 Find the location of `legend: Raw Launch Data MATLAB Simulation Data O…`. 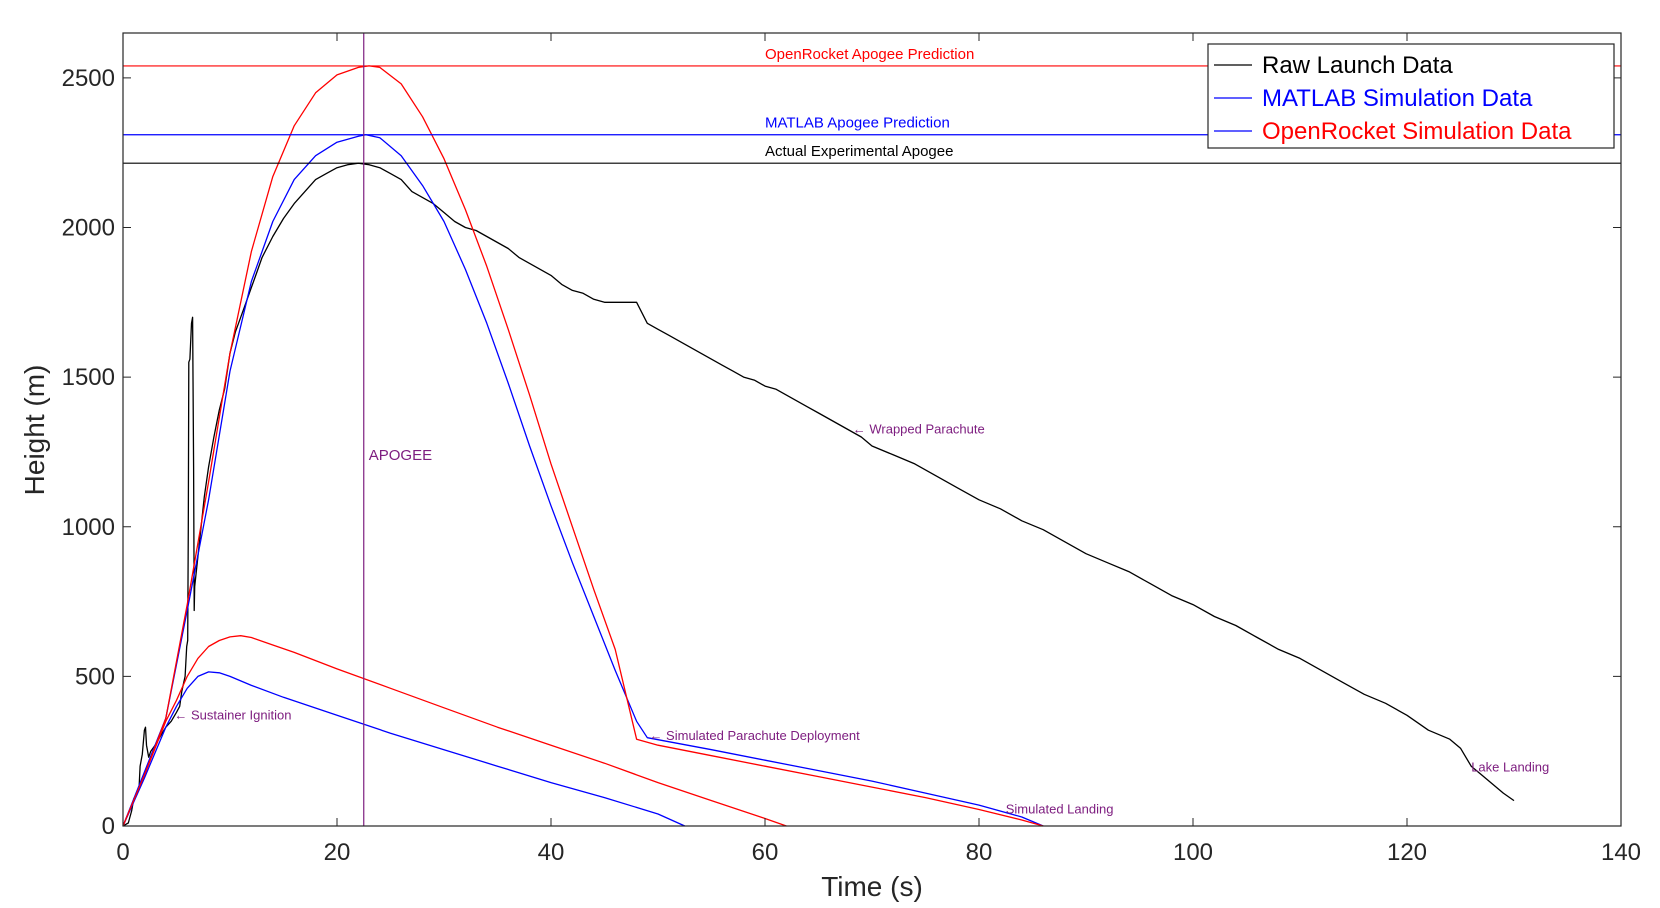

legend: Raw Launch Data MATLAB Simulation Data O… is located at coordinates (1411, 96).